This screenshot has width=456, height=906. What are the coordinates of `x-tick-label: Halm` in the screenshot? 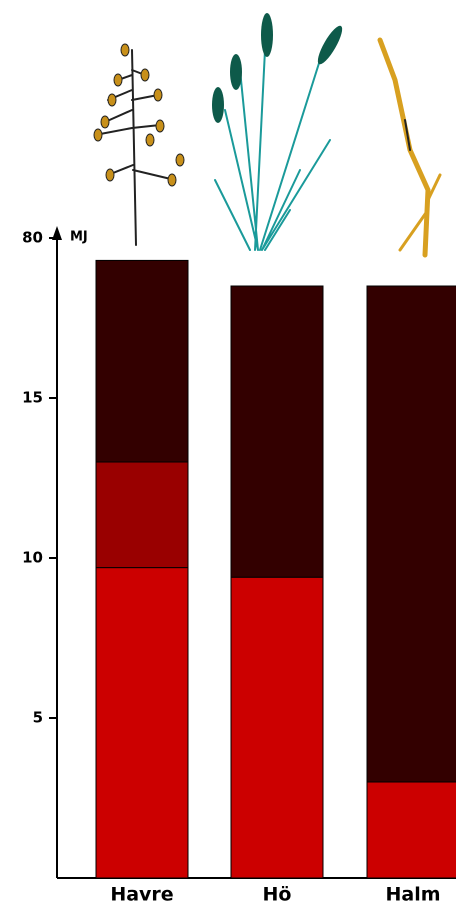 It's located at (412, 895).